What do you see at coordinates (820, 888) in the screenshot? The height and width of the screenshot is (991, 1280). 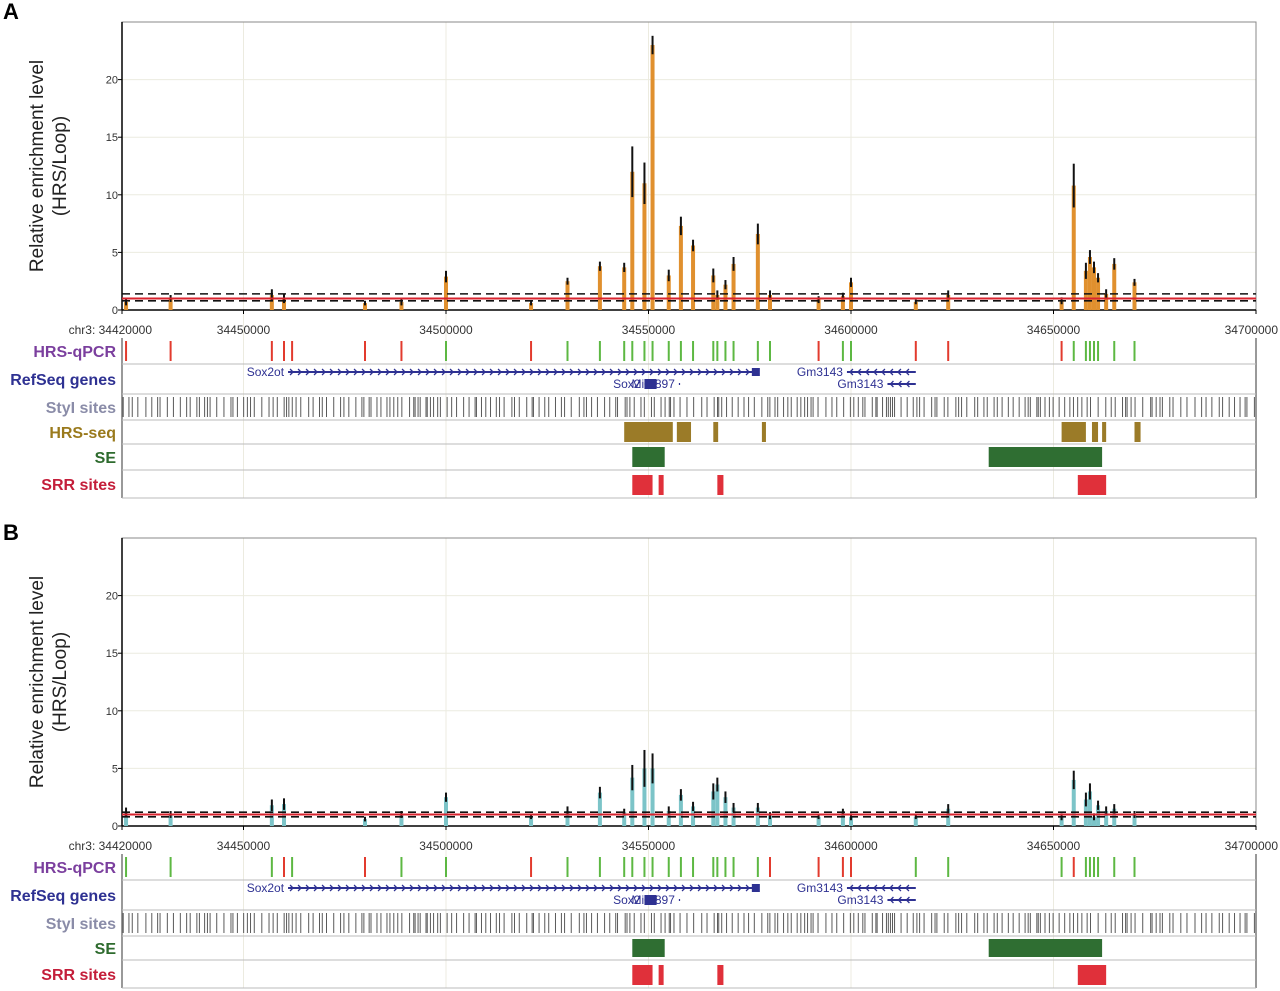 I see `gene-label: Gm3143` at bounding box center [820, 888].